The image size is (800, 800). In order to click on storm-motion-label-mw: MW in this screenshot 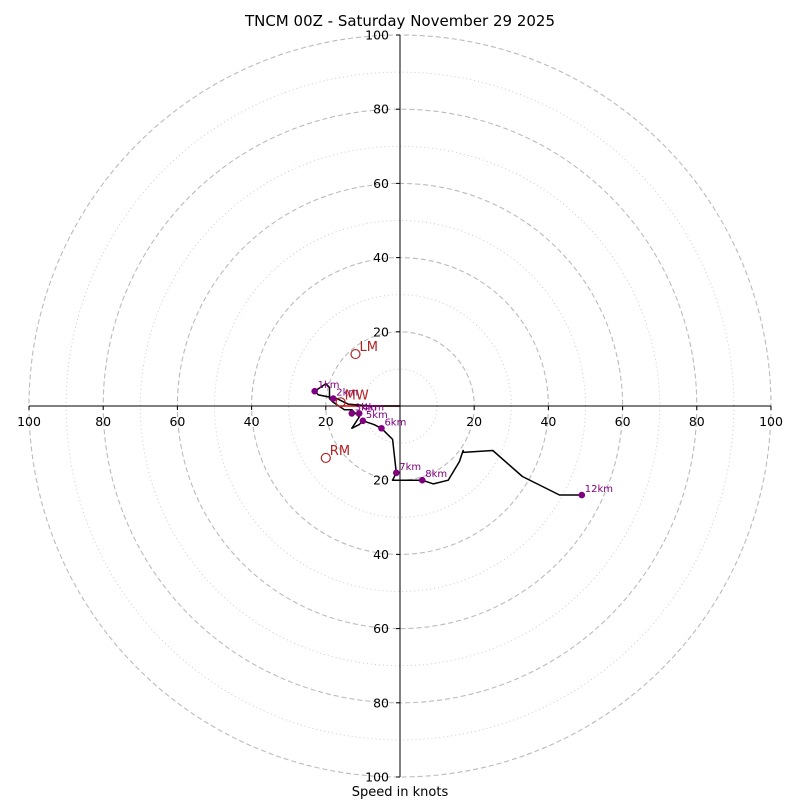, I will do `click(357, 395)`.